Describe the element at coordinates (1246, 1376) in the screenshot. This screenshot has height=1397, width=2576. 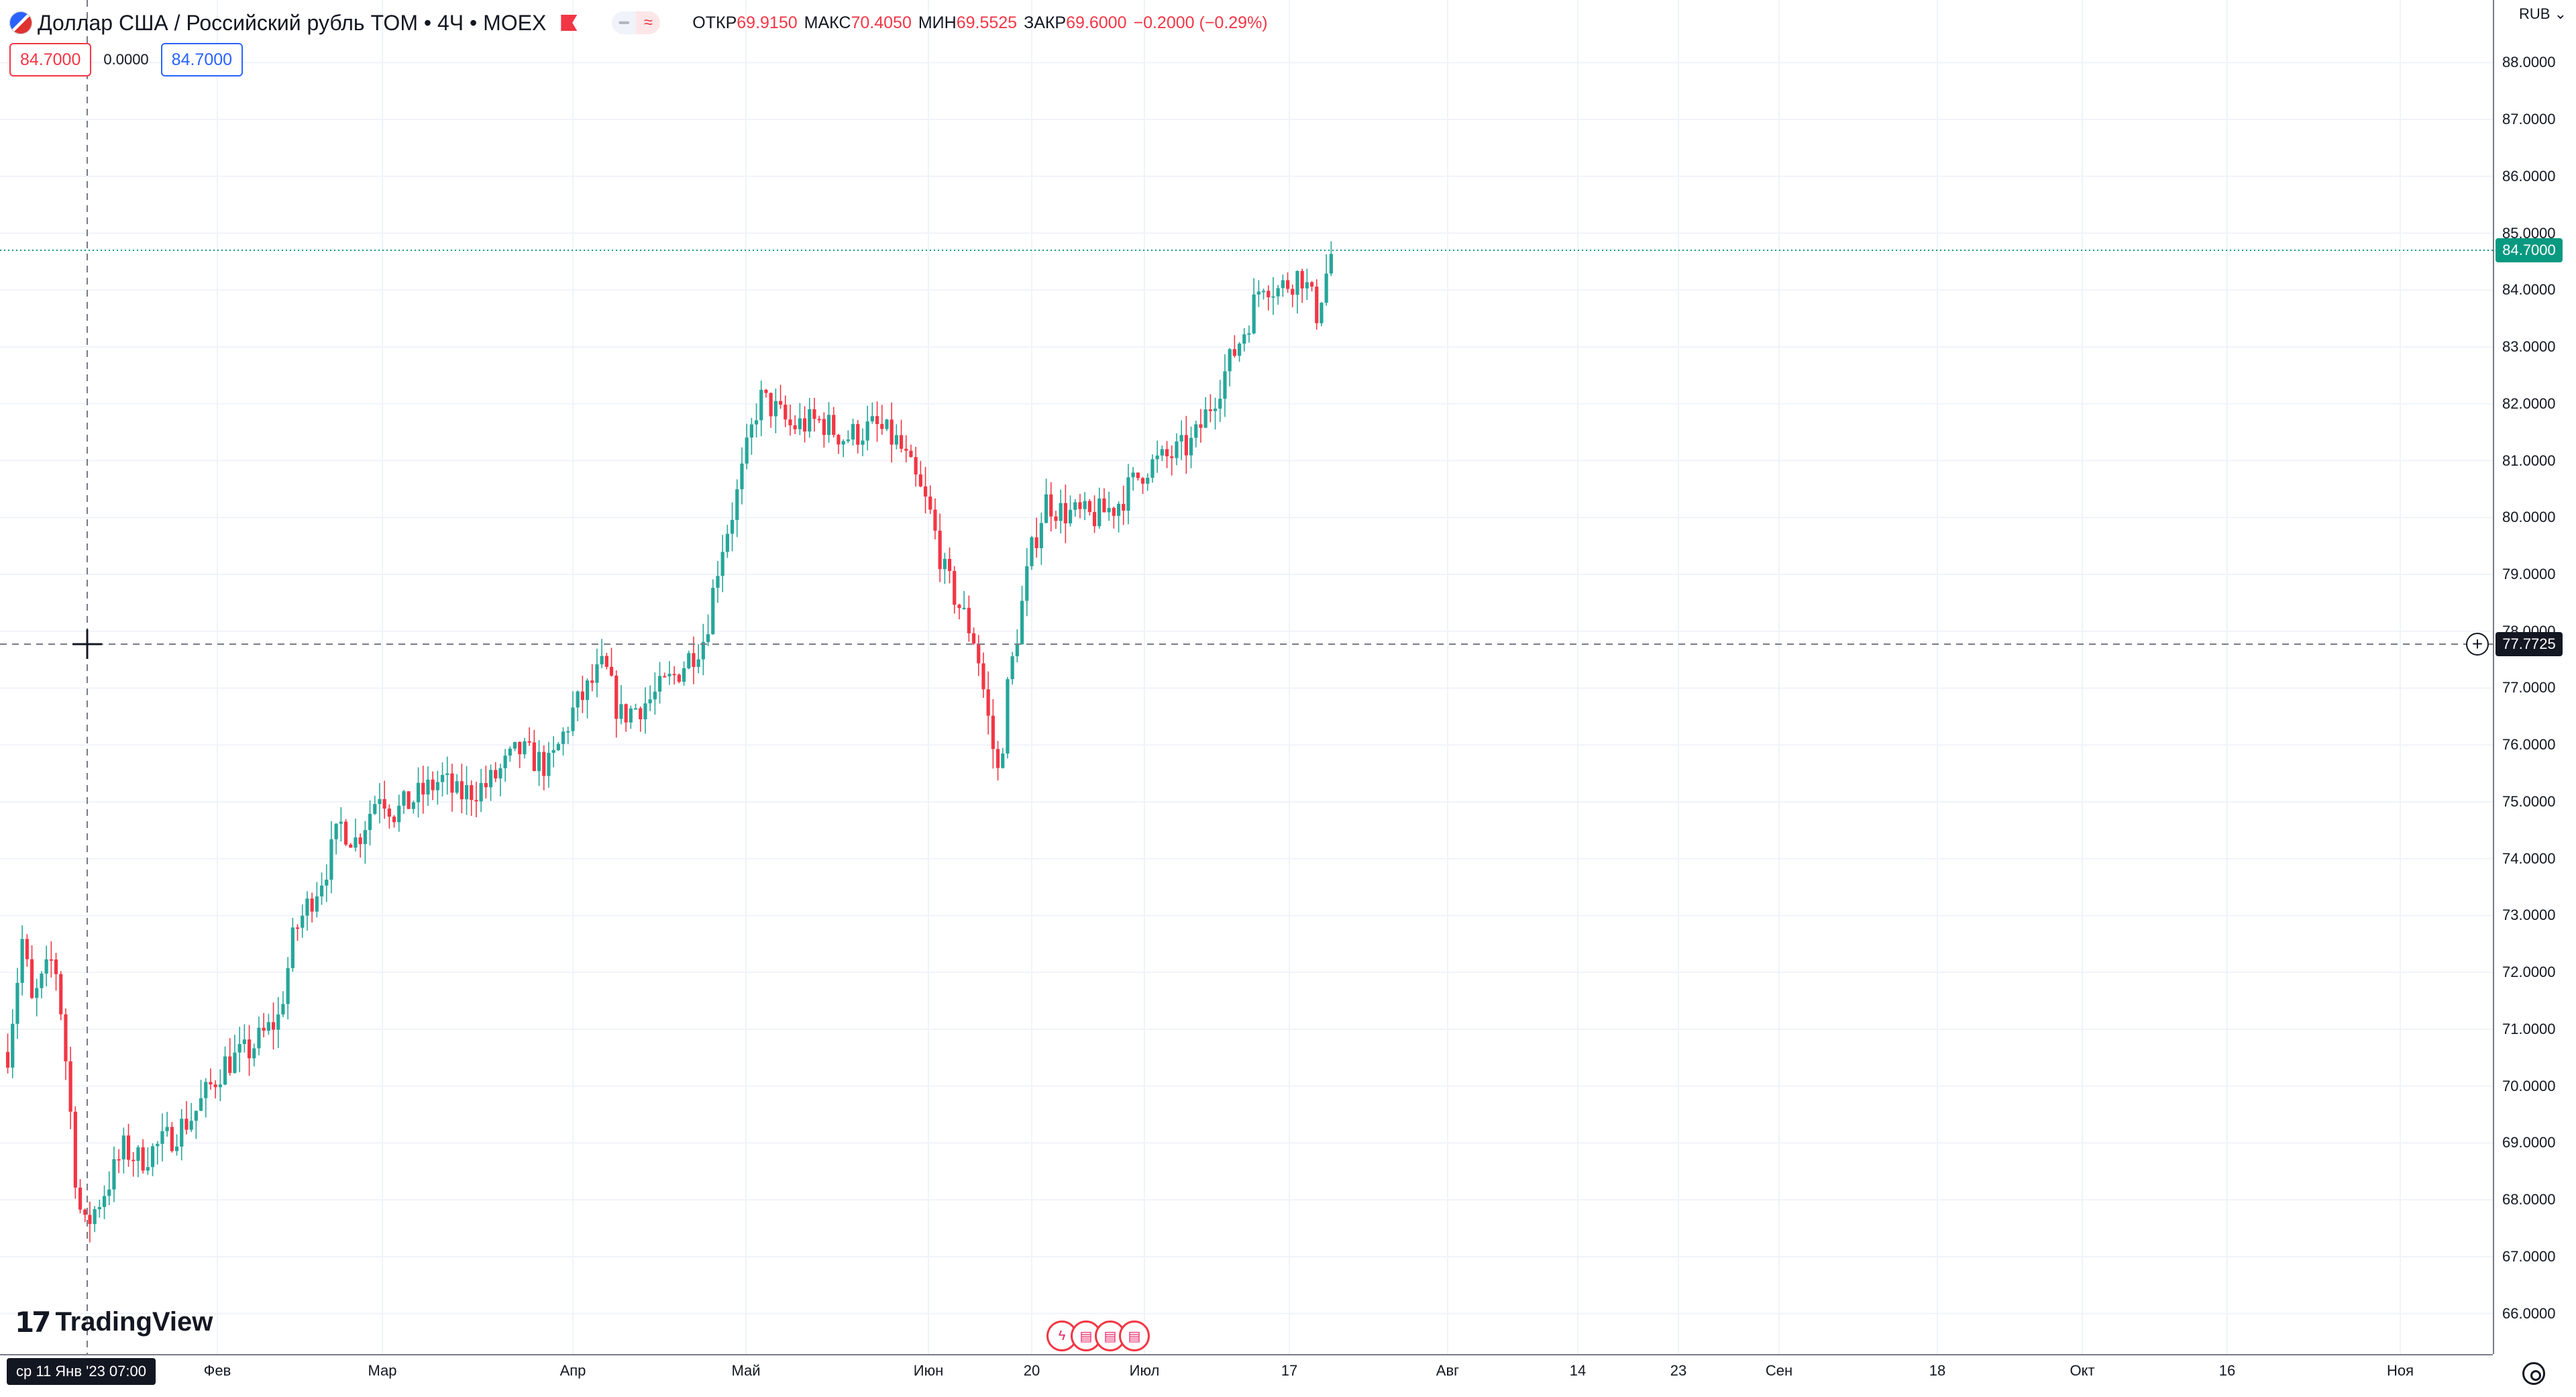
I see `time-axis` at that location.